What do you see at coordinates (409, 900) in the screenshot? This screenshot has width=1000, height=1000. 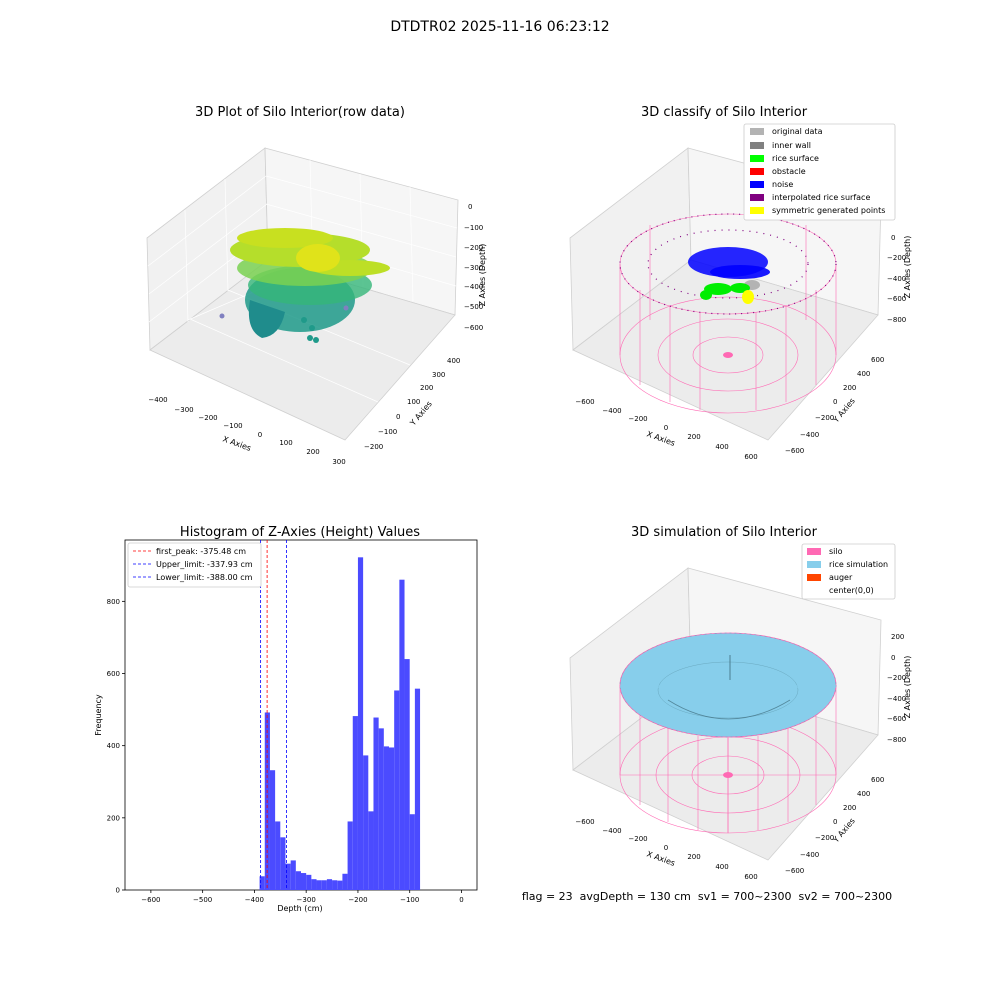 I see `histogram-x-tick-label: −100` at bounding box center [409, 900].